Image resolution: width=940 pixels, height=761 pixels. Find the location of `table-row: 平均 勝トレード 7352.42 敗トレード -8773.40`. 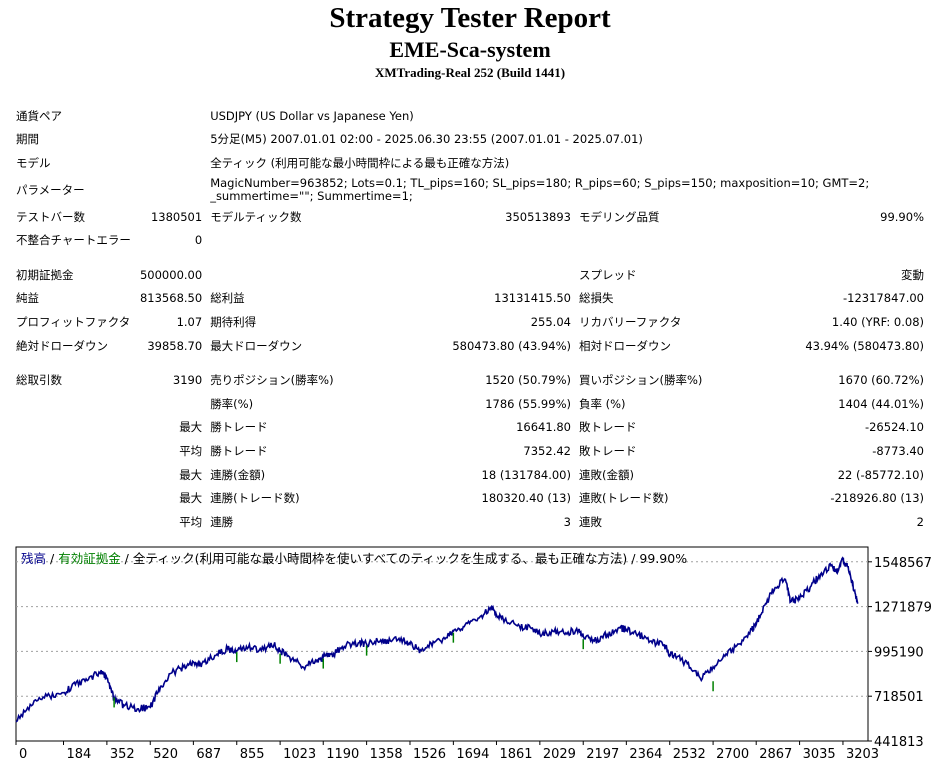

table-row: 平均 勝トレード 7352.42 敗トレード -8773.40 is located at coordinates (470, 451).